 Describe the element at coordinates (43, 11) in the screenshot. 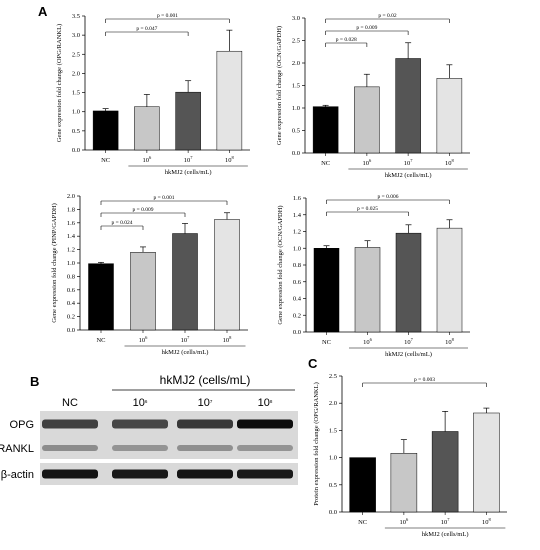

I see `panel-label-a: A` at that location.